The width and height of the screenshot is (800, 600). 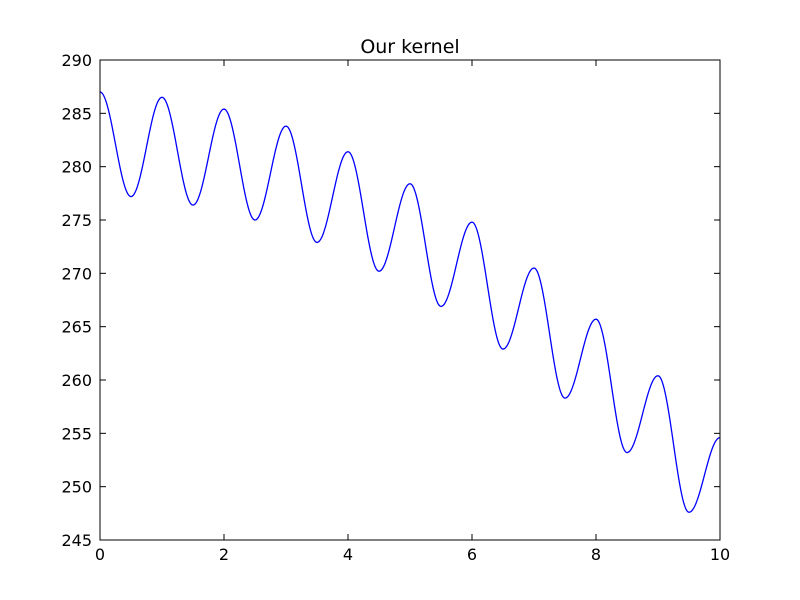 What do you see at coordinates (76, 113) in the screenshot?
I see `y-tick-label: 285` at bounding box center [76, 113].